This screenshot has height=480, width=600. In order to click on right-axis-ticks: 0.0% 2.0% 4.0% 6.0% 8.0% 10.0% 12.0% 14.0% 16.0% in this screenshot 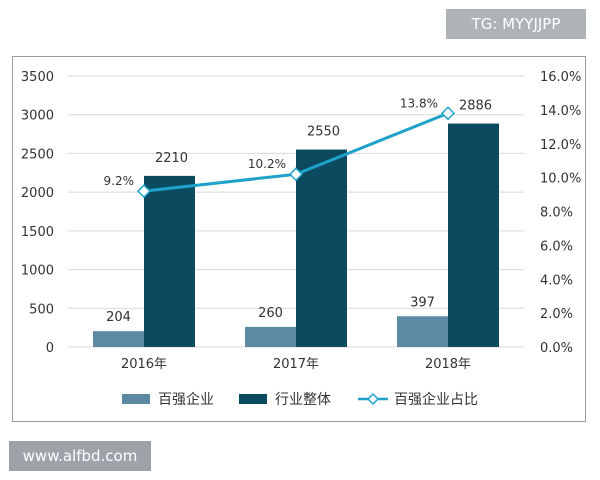, I will do `click(560, 213)`.